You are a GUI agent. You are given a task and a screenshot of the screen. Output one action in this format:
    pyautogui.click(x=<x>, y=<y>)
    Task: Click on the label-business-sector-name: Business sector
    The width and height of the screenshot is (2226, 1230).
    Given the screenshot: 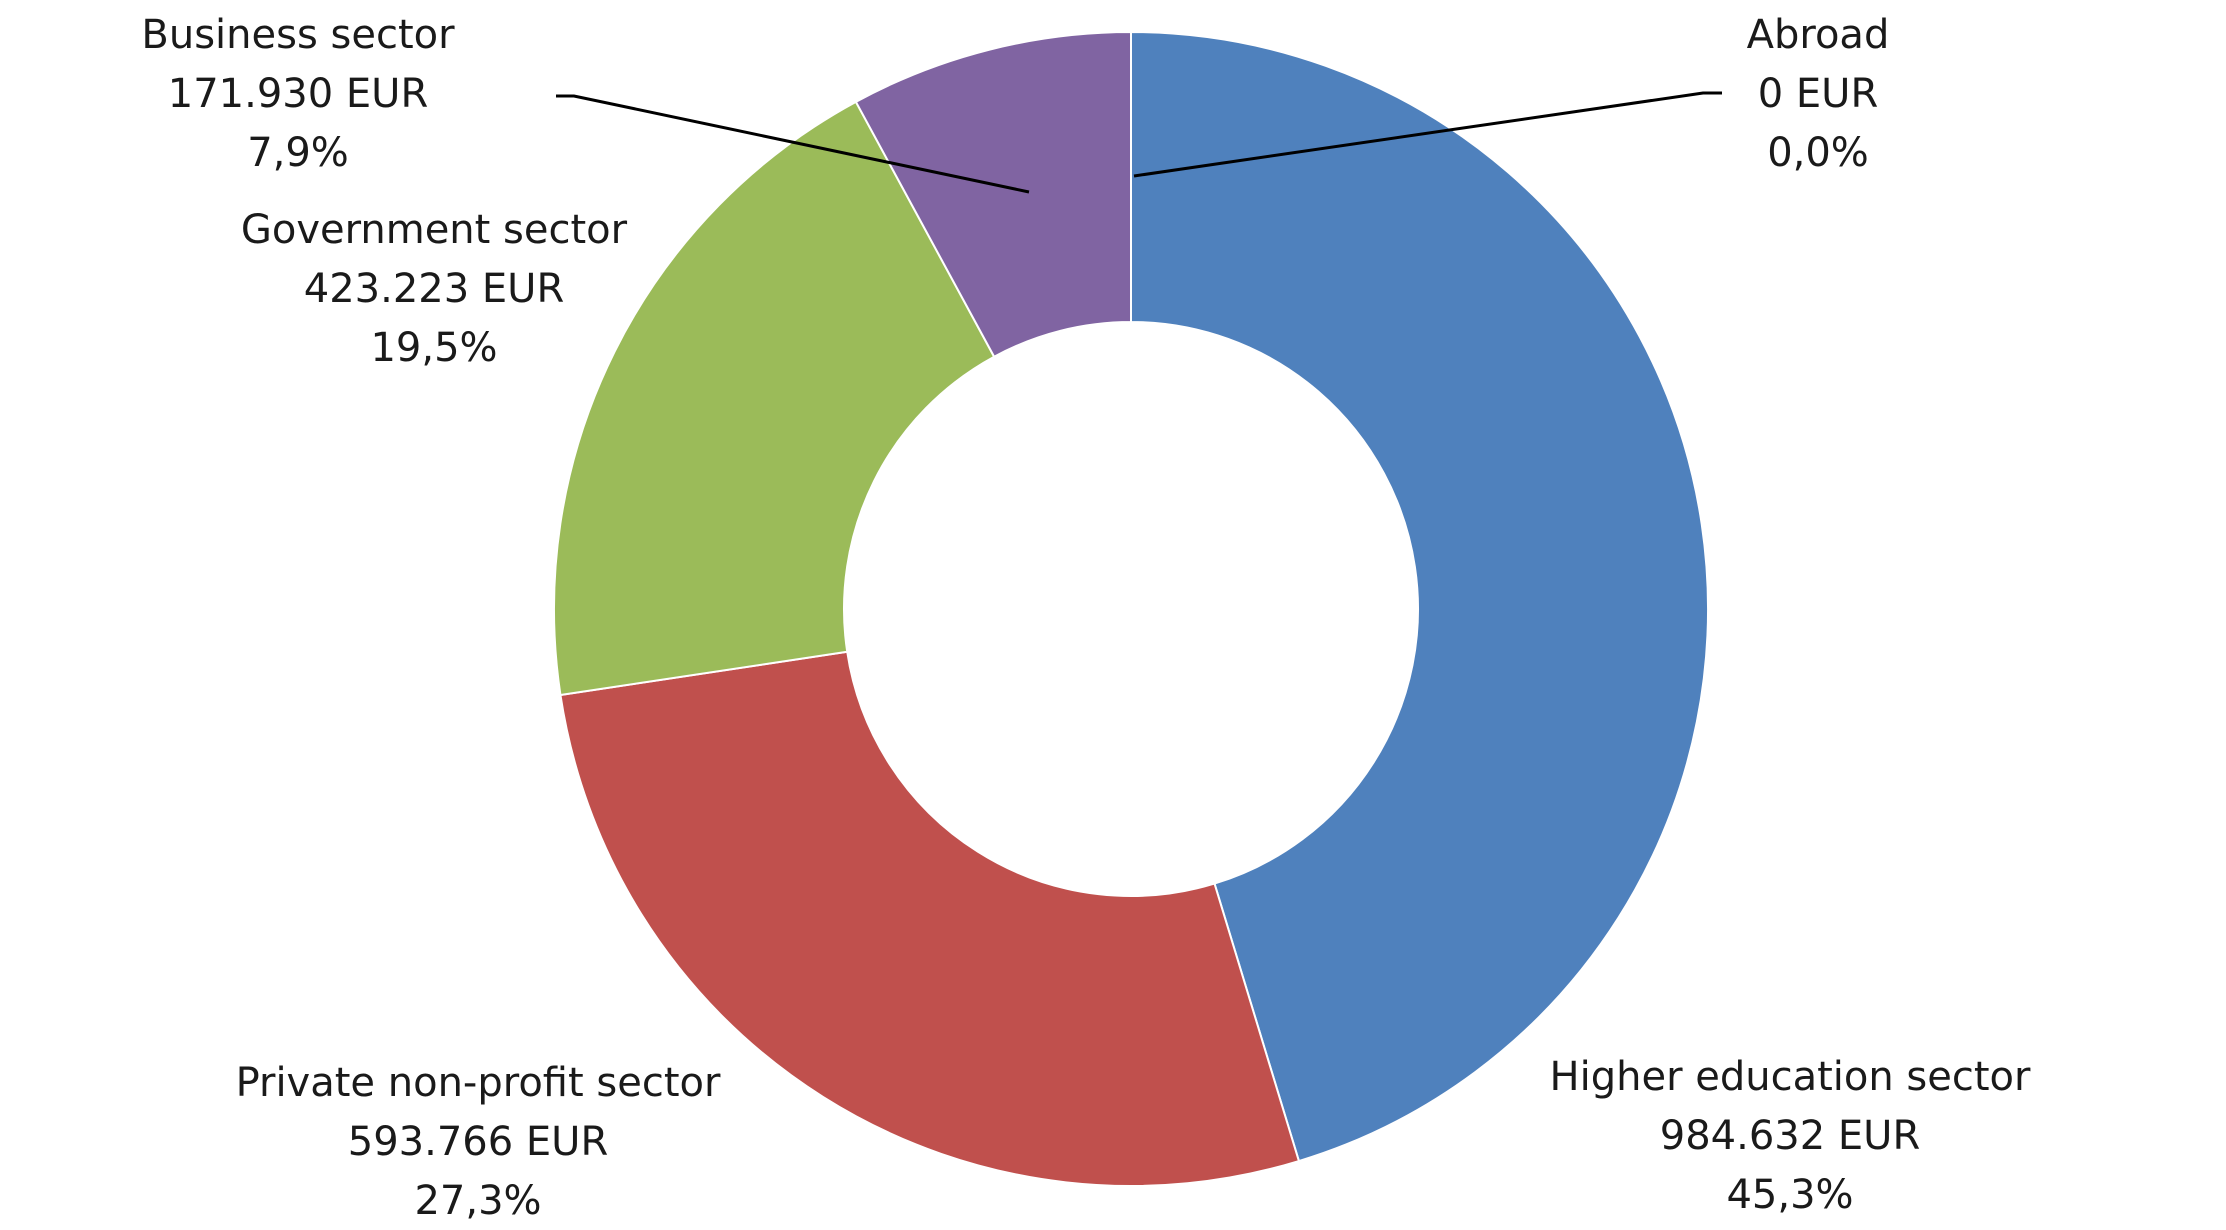 What is the action you would take?
    pyautogui.click(x=298, y=35)
    